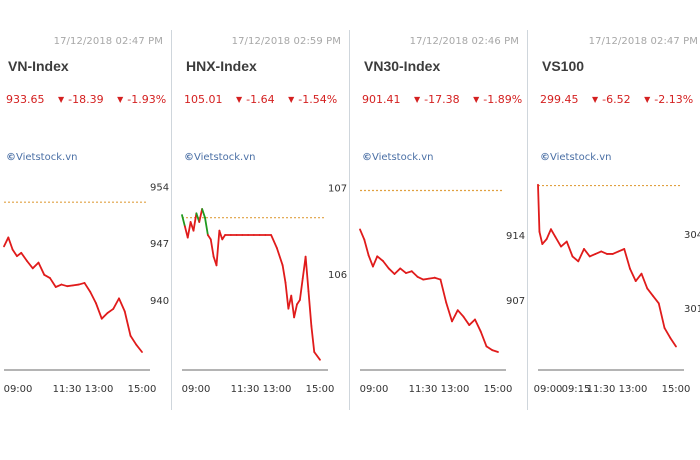 The image size is (700, 460). Describe the element at coordinates (576, 389) in the screenshot. I see `x-tick-label: 09:15` at that location.